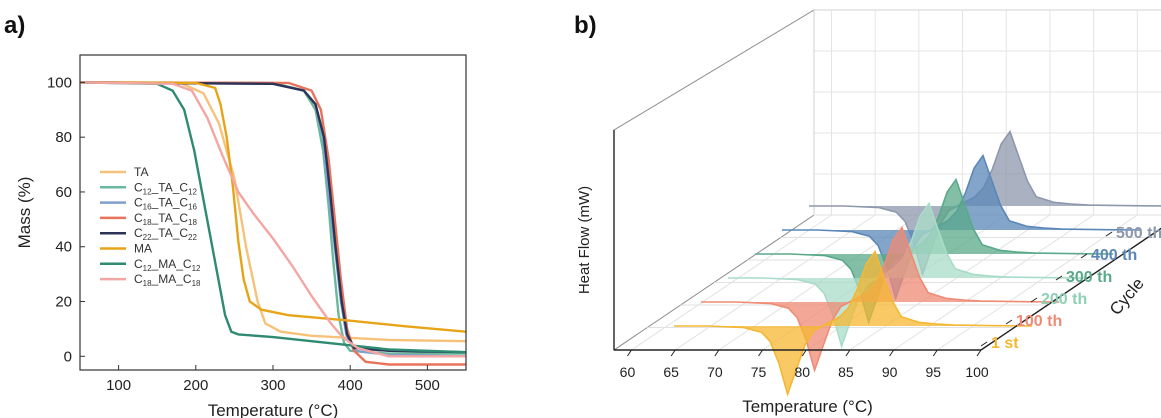 Image resolution: width=1161 pixels, height=418 pixels. Describe the element at coordinates (195, 385) in the screenshot. I see `x-tick-label: 200` at that location.